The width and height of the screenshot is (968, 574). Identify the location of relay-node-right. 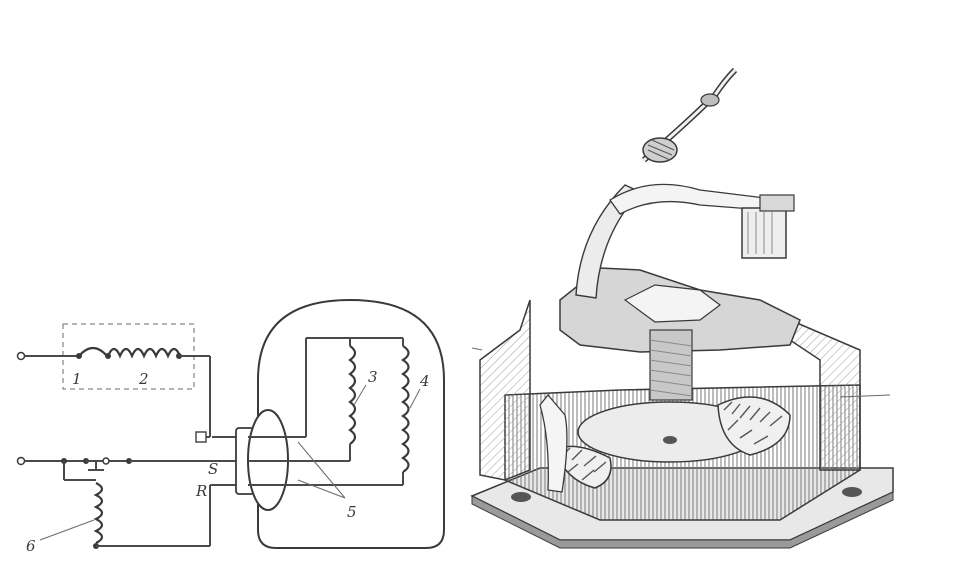
(179, 356).